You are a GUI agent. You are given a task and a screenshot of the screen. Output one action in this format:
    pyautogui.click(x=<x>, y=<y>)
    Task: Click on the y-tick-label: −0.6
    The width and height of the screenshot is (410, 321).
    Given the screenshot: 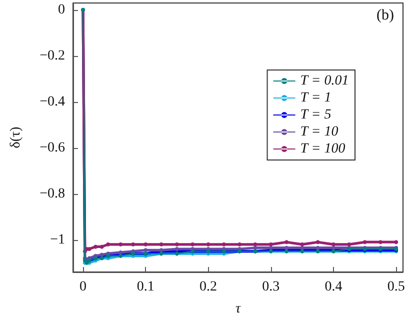 What is the action you would take?
    pyautogui.click(x=52, y=148)
    